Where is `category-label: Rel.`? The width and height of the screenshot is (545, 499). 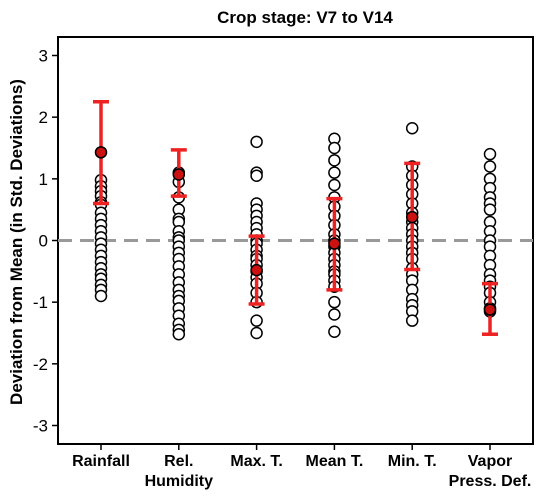 category-label: Rel. is located at coordinates (178, 461).